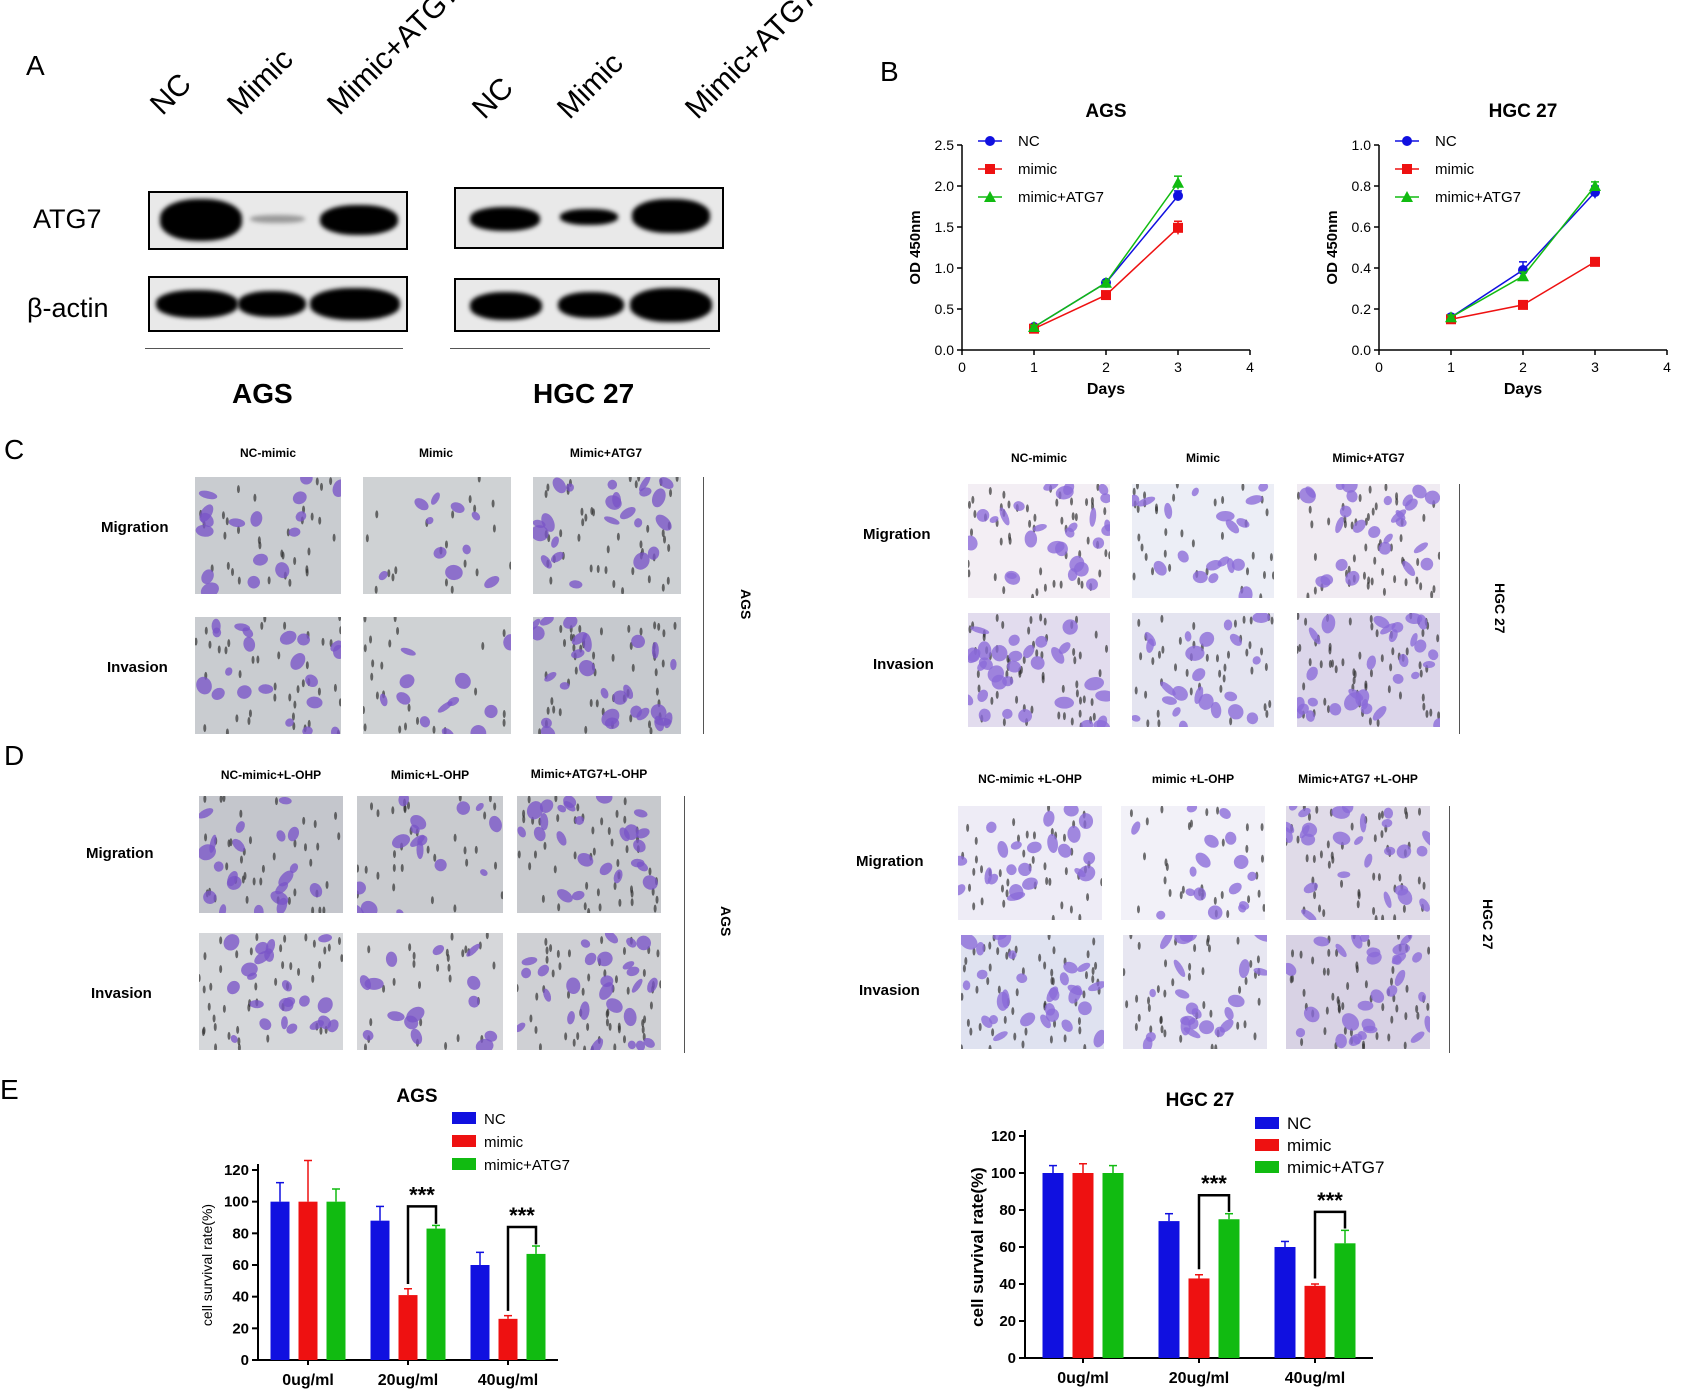 The height and width of the screenshot is (1390, 1697). What do you see at coordinates (1362, 145) in the screenshot?
I see `line-hgc-ytick-label: 1.0` at bounding box center [1362, 145].